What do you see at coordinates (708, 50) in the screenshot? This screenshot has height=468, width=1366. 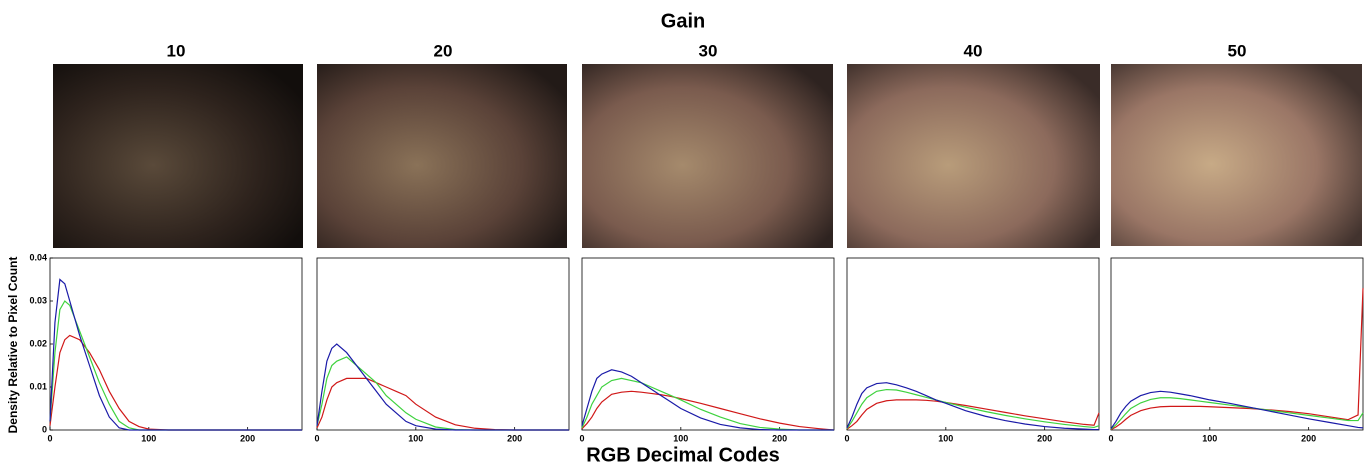 I see `chart-title: 30` at bounding box center [708, 50].